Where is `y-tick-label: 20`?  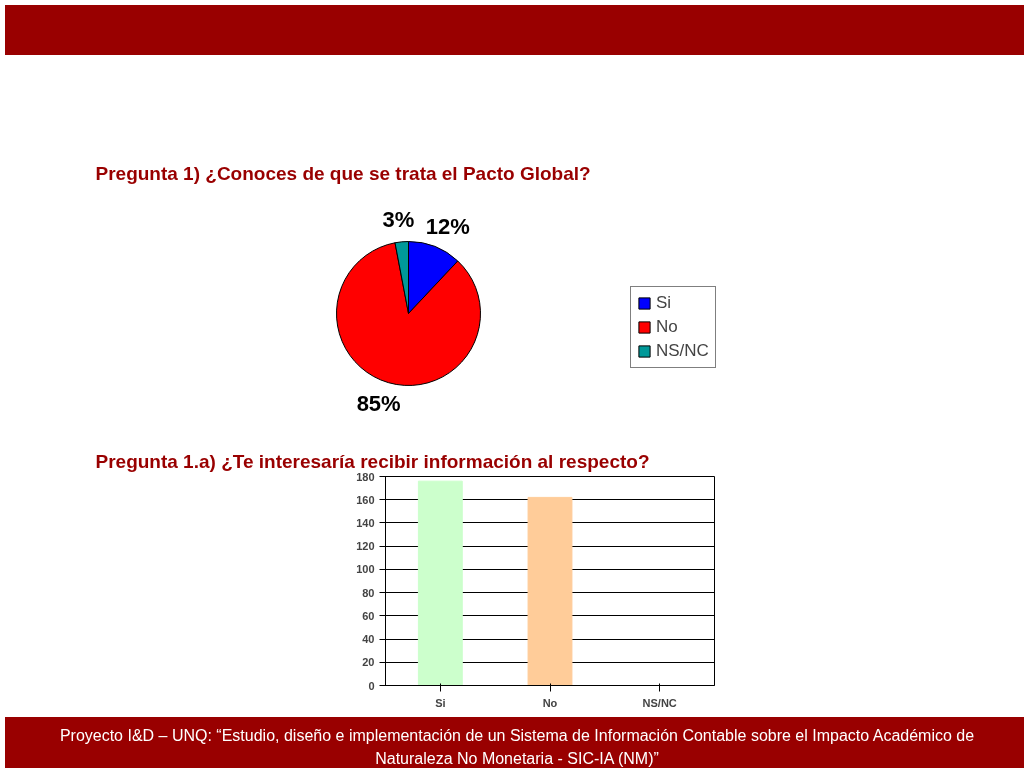
y-tick-label: 20 is located at coordinates (368, 662).